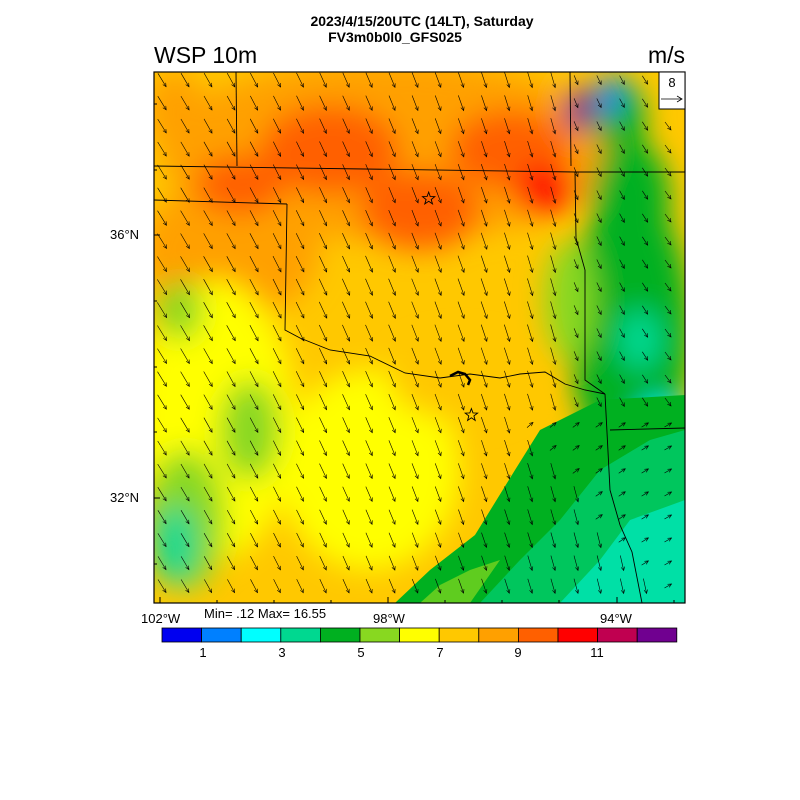 The image size is (800, 800). What do you see at coordinates (440, 652) in the screenshot?
I see `colorbar-label-7: 7` at bounding box center [440, 652].